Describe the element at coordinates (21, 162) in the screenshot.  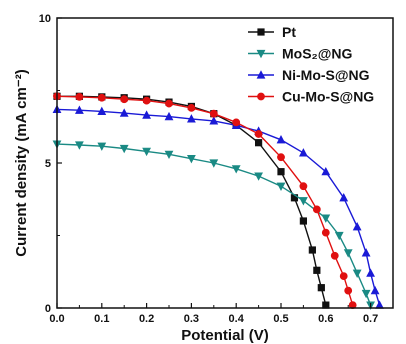
I see `y-axis-title: Current density (mA cm⁻²)` at that location.